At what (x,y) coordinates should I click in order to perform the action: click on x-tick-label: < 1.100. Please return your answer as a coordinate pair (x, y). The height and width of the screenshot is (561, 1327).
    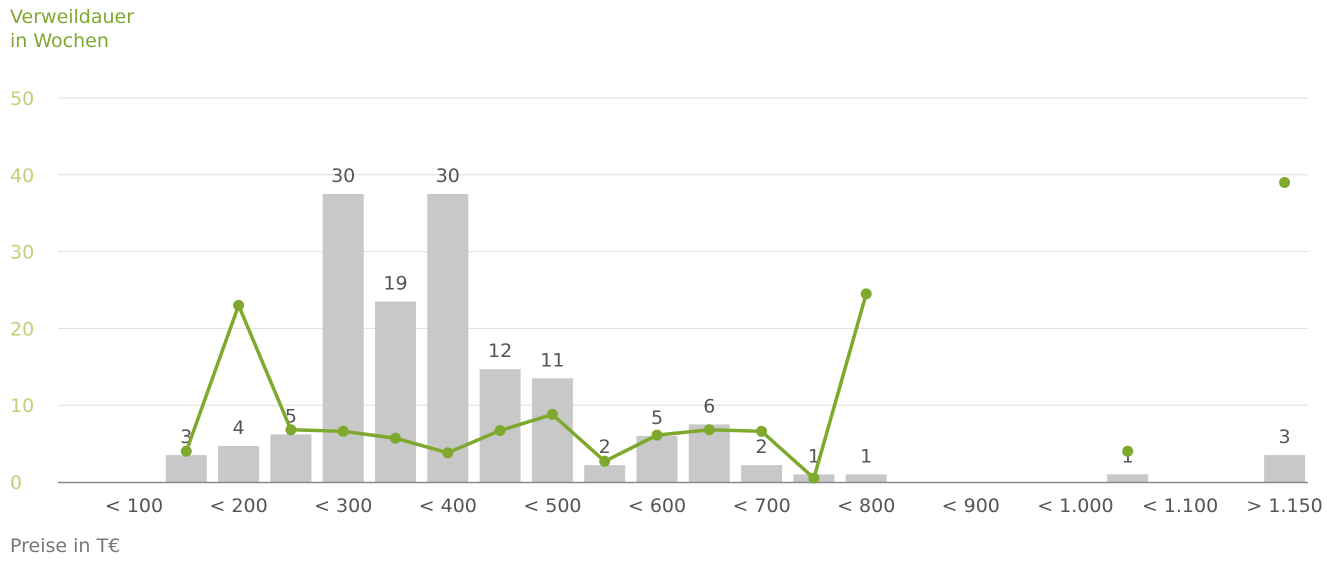
    Looking at the image, I should click on (1180, 506).